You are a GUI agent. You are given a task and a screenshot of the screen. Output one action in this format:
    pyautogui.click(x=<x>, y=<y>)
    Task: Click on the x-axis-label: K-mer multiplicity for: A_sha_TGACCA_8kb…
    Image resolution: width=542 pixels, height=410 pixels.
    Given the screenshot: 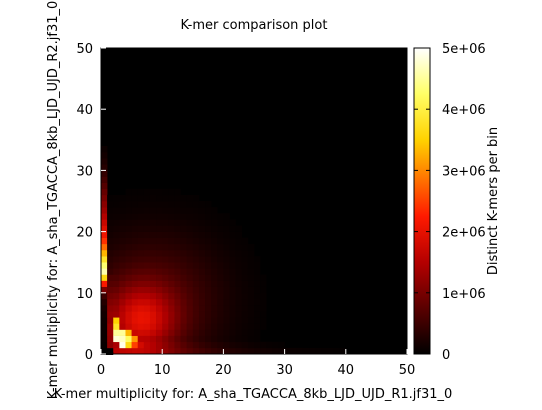 What is the action you would take?
    pyautogui.click(x=253, y=394)
    